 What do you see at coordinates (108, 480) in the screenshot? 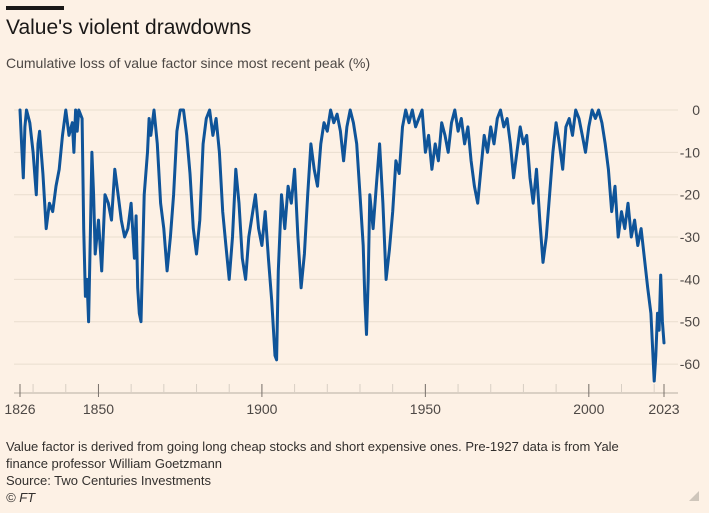
I see `footer-source: Source: Two Centuries Investments` at bounding box center [108, 480].